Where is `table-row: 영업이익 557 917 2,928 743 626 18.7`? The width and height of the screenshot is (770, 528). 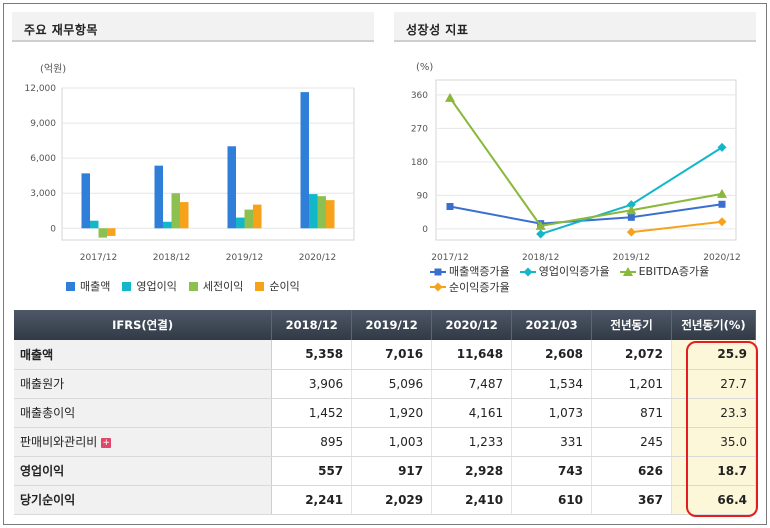 table-row: 영업이익 557 917 2,928 743 626 18.7 is located at coordinates (385, 471).